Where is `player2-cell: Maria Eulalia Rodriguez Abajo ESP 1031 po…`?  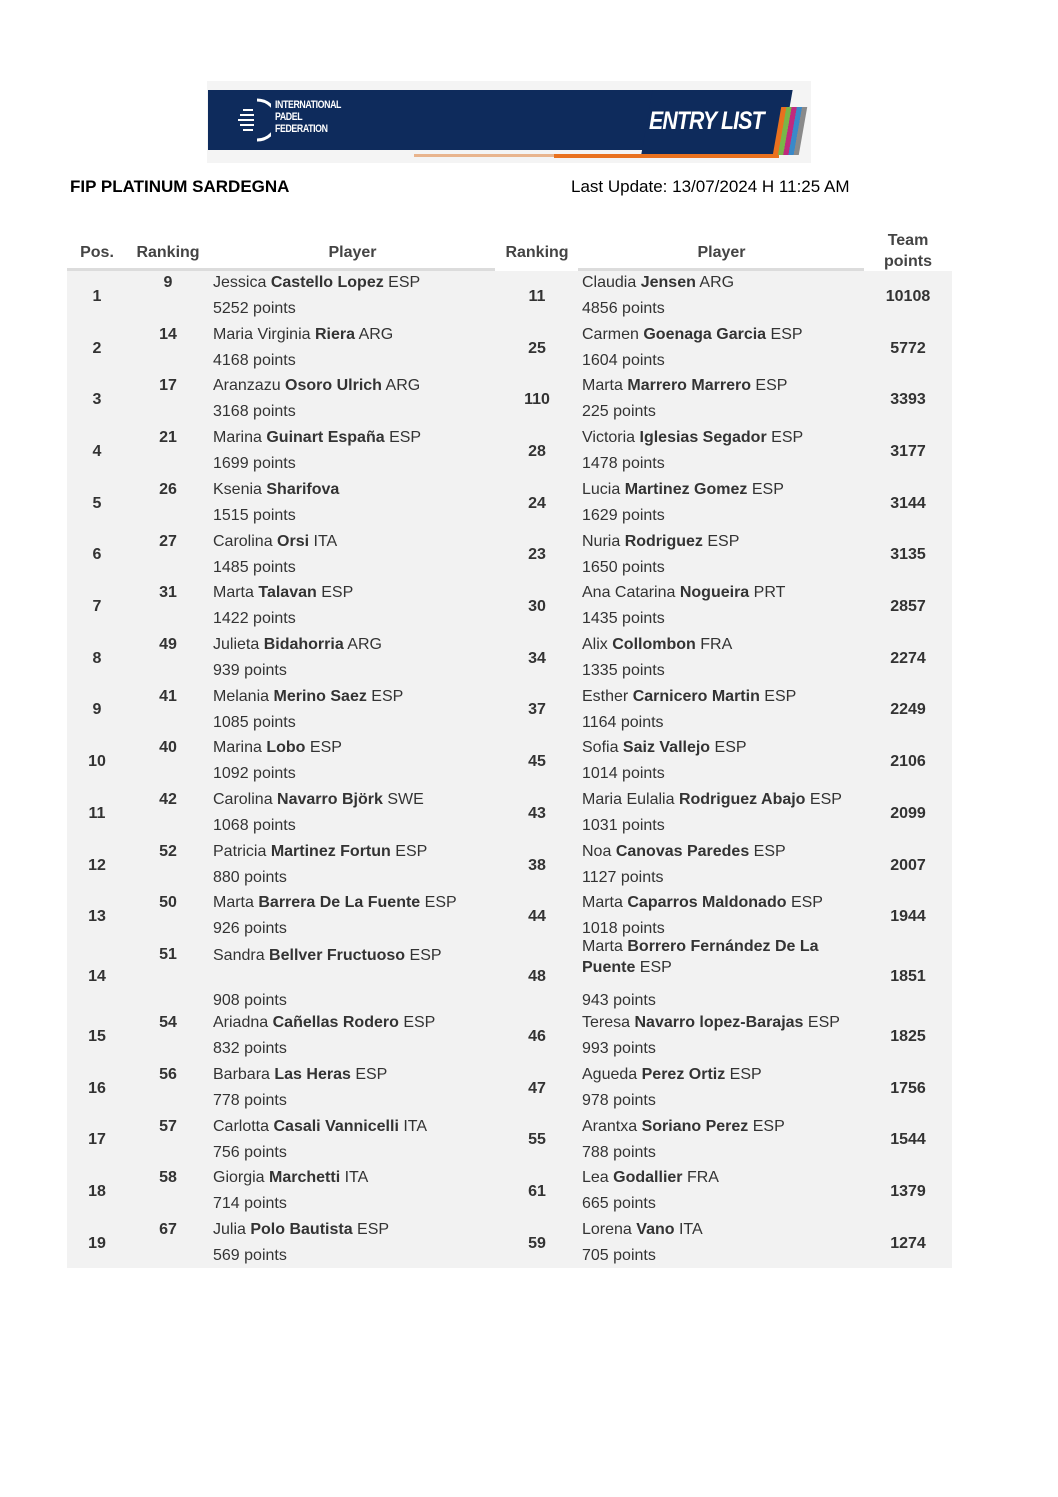
player2-cell: Maria Eulalia Rodriguez Abajo ESP 1031 po… is located at coordinates (724, 813).